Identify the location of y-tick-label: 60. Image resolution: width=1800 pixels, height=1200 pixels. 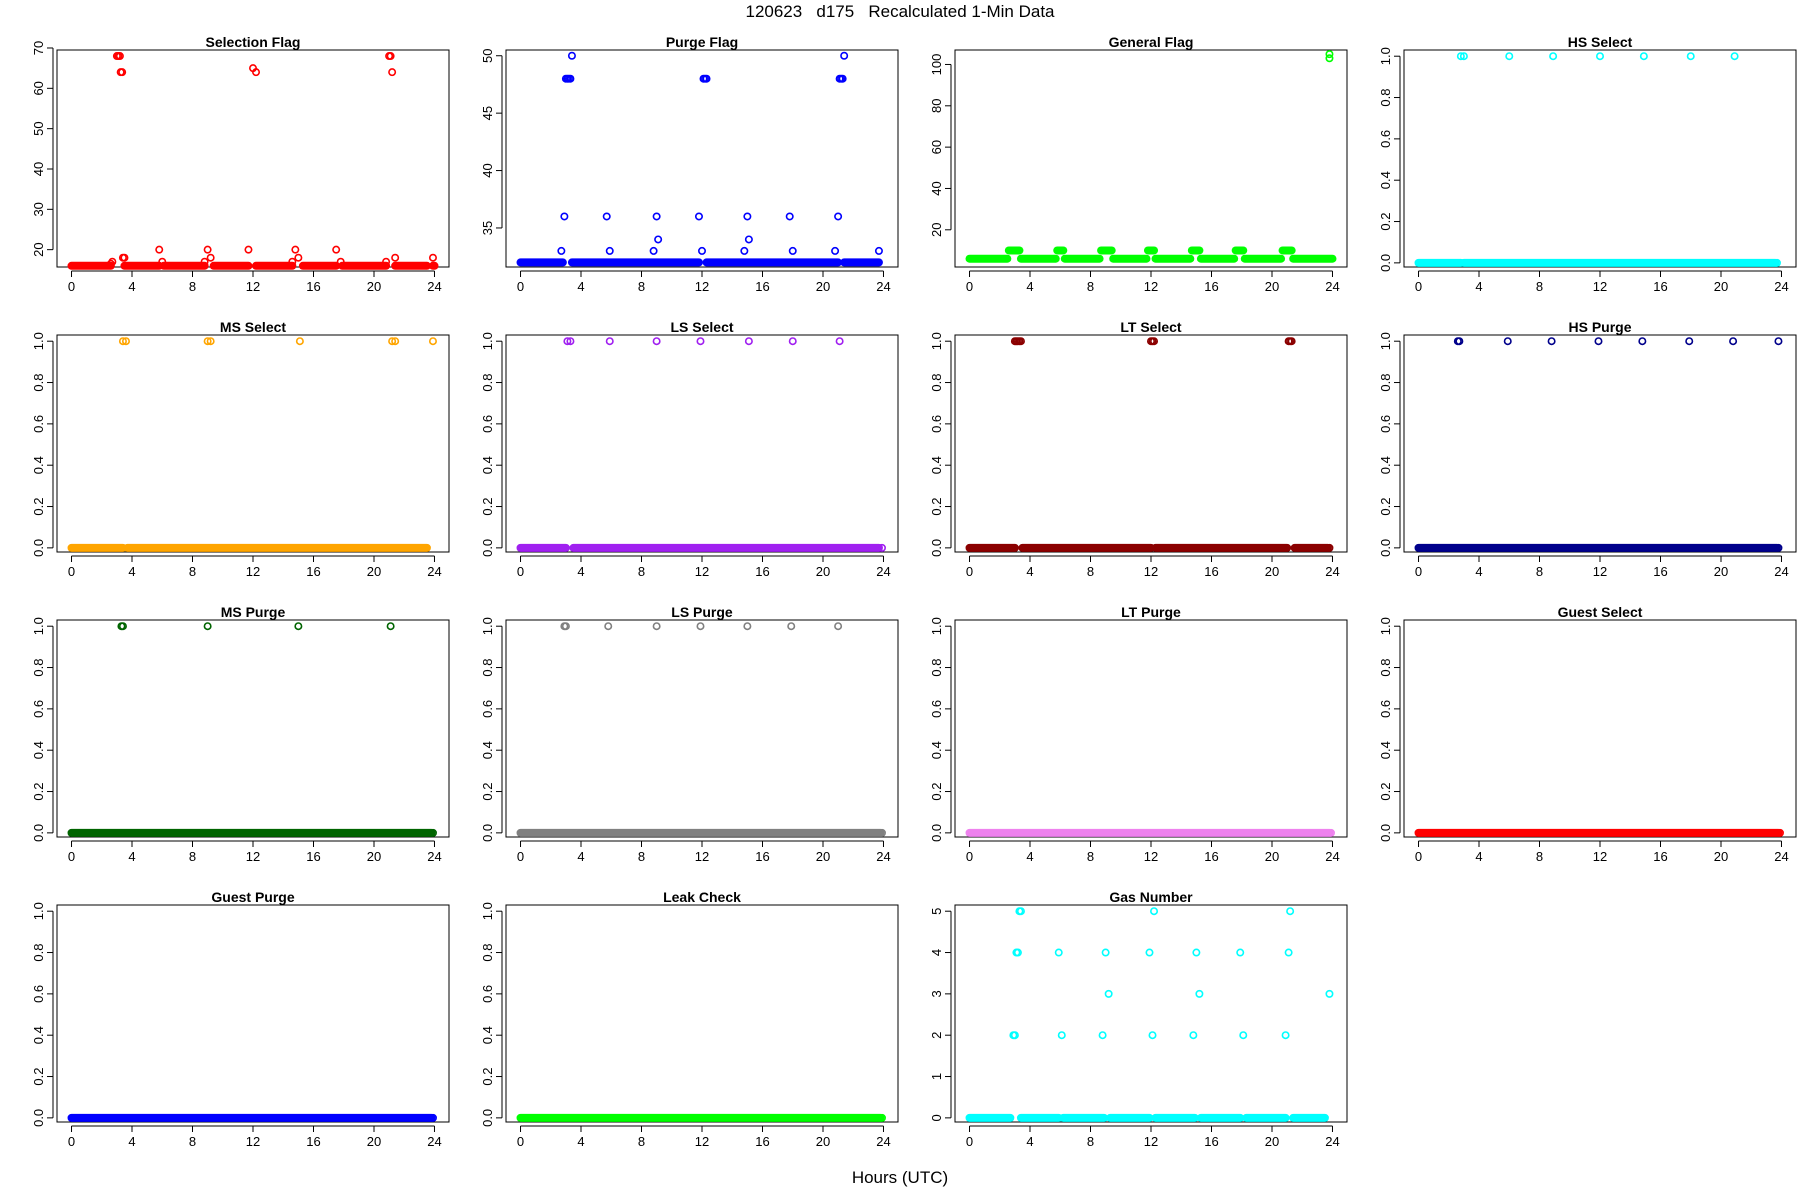
(936, 147).